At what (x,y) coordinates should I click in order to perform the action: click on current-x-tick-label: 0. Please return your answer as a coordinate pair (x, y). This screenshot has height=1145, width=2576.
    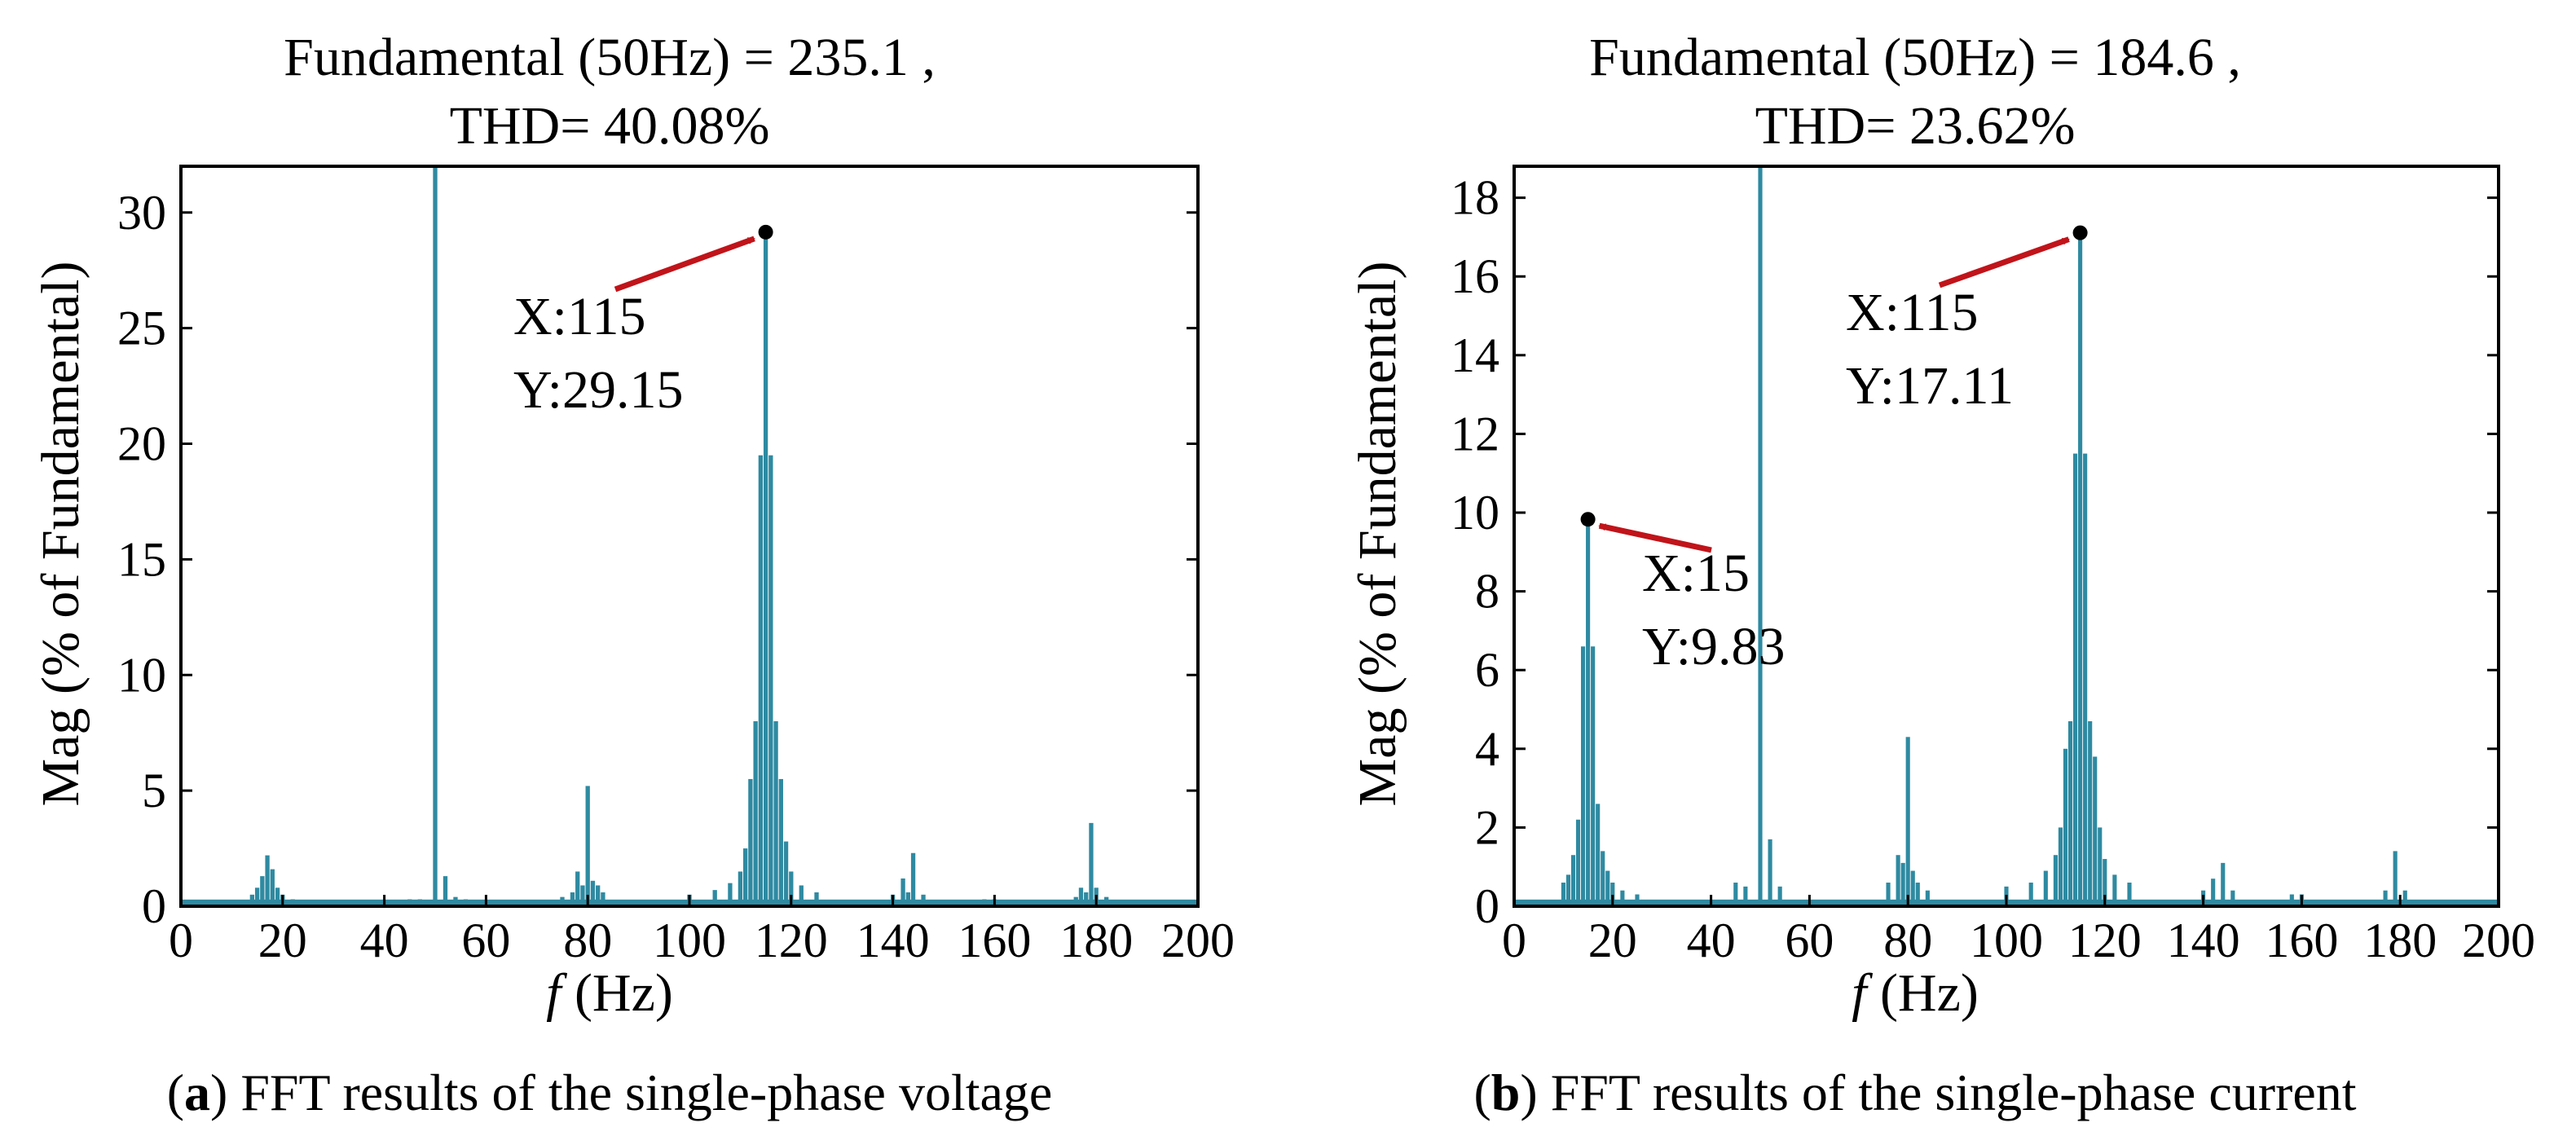
    Looking at the image, I should click on (1514, 940).